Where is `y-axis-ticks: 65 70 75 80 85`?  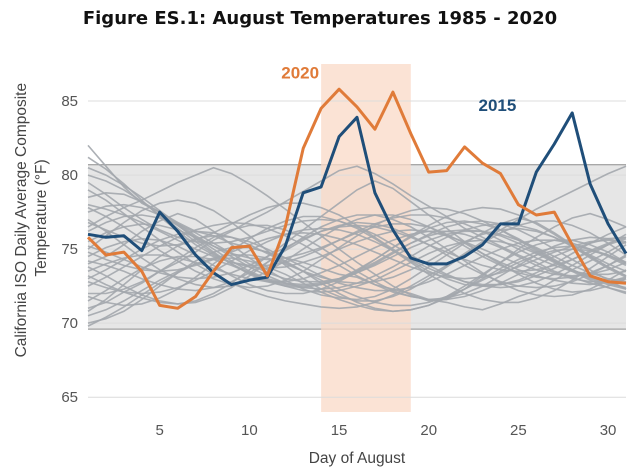 y-axis-ticks: 65 70 75 80 85 is located at coordinates (69, 249).